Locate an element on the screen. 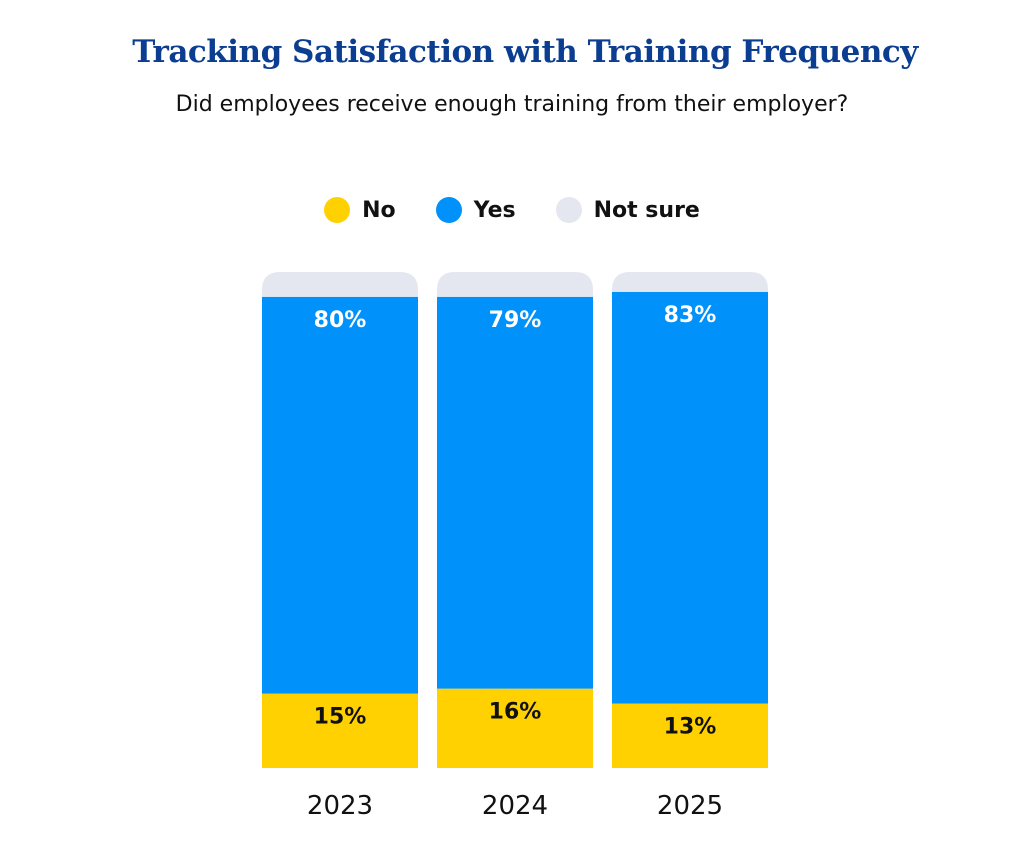 Image resolution: width=1024 pixels, height=843 pixels. legend-swatch-not-sure is located at coordinates (568, 210).